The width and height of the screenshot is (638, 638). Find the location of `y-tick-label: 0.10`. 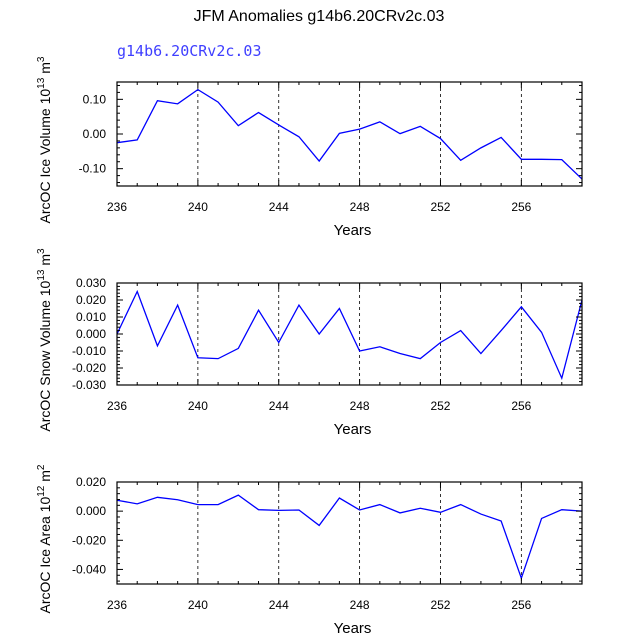

y-tick-label: 0.10 is located at coordinates (95, 99).